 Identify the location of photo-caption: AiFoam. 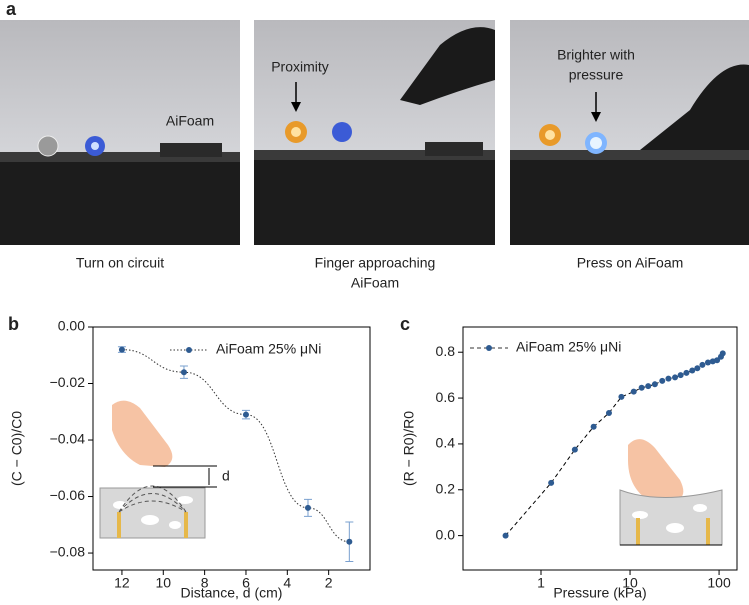
(375, 283).